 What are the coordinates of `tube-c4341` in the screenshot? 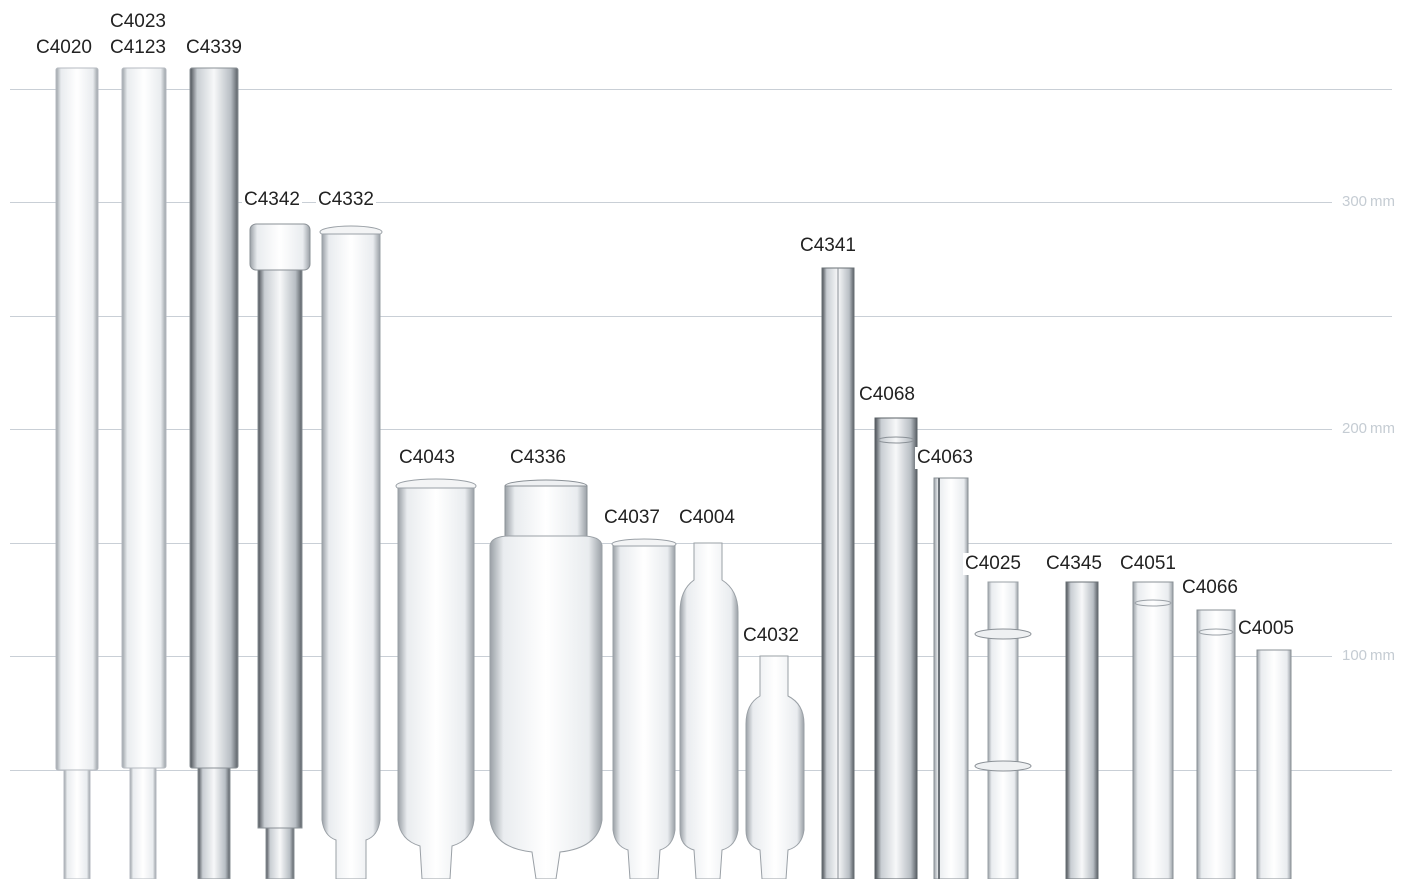 It's located at (838, 573).